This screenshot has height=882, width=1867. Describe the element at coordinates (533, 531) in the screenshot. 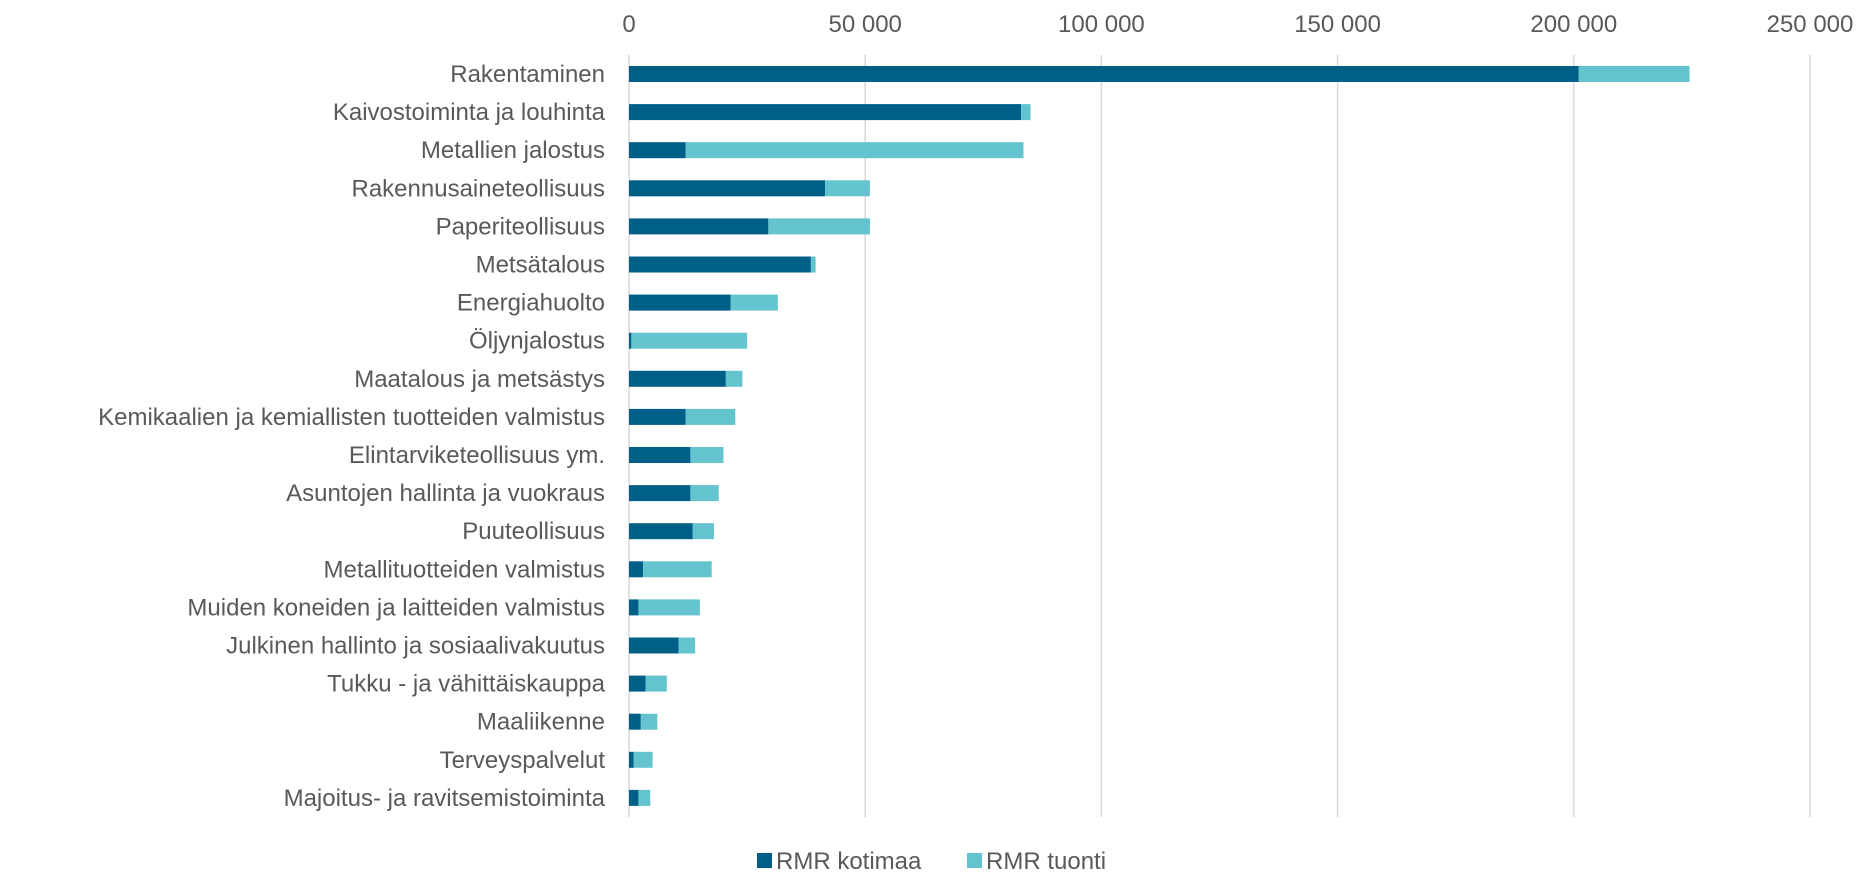

I see `category-label: Puuteollisuus` at that location.